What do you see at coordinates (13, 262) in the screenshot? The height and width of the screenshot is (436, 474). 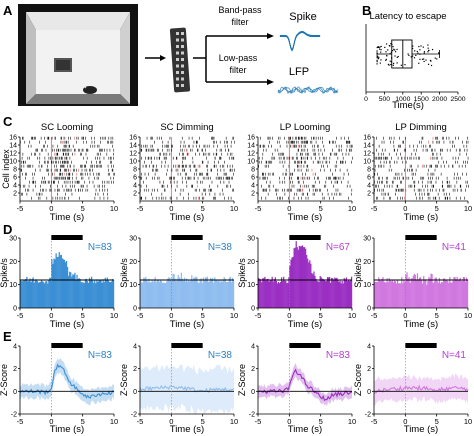 I see `psth-y-tick-label: 20` at bounding box center [13, 262].